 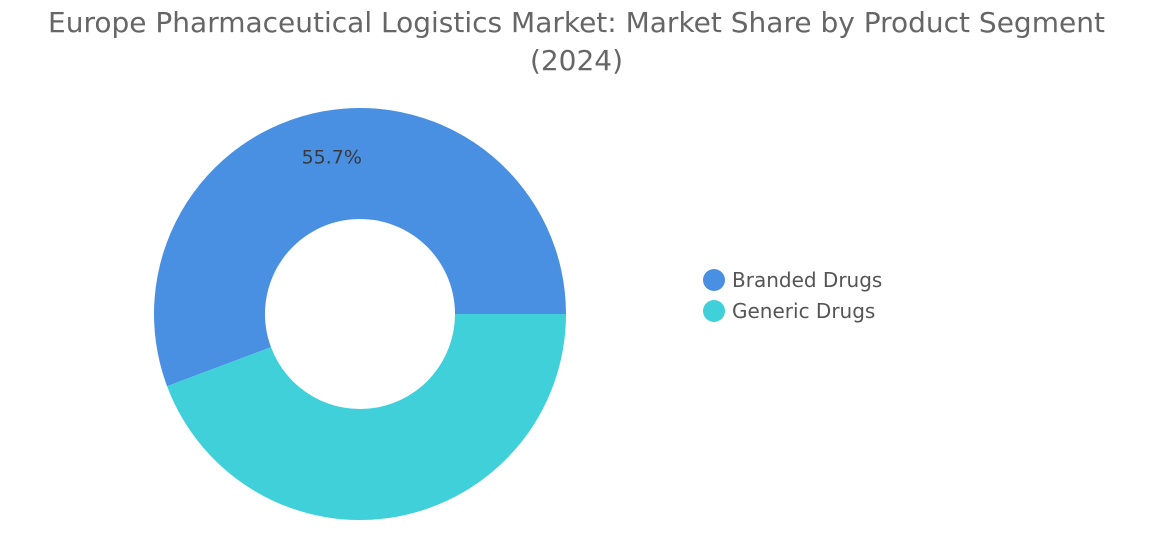 I want to click on data-label-branded-drugs: 55.7%, so click(x=332, y=158).